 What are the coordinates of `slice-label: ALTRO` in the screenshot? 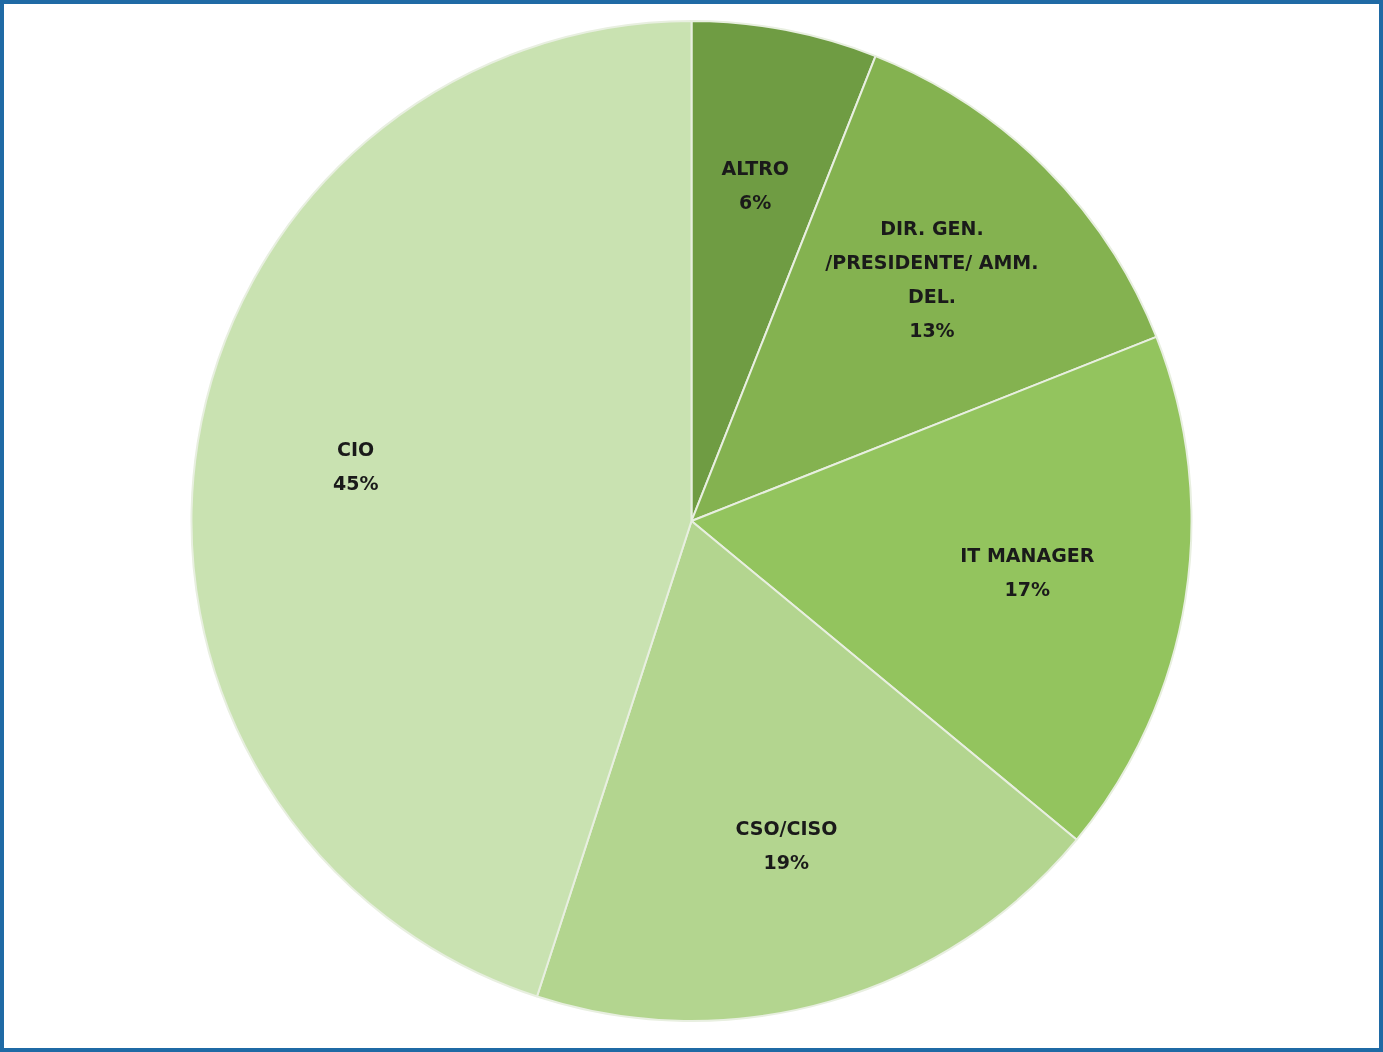 It's located at (755, 167).